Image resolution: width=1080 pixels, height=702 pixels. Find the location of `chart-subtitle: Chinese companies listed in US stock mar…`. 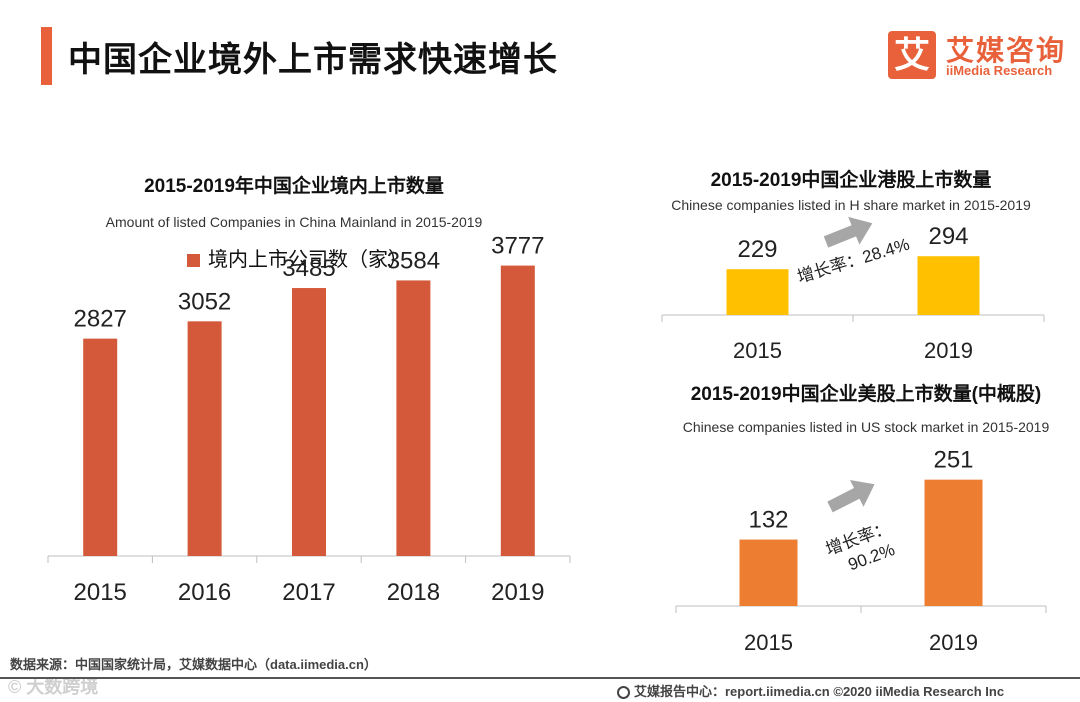

chart-subtitle: Chinese companies listed in US stock mar… is located at coordinates (866, 427).